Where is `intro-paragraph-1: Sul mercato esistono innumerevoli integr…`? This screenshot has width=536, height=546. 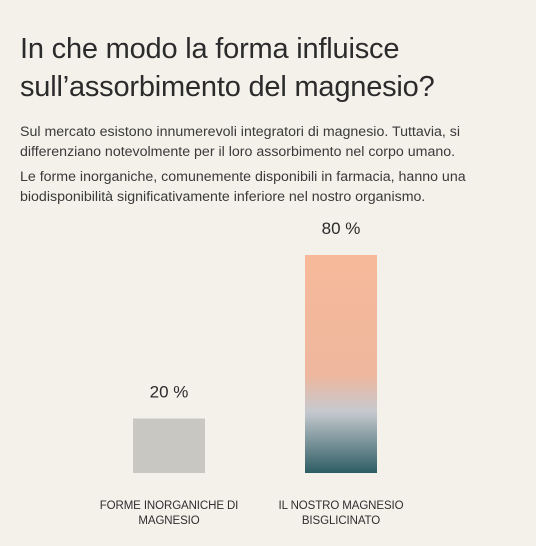
intro-paragraph-1: Sul mercato esistono innumerevoli integr… is located at coordinates (240, 142).